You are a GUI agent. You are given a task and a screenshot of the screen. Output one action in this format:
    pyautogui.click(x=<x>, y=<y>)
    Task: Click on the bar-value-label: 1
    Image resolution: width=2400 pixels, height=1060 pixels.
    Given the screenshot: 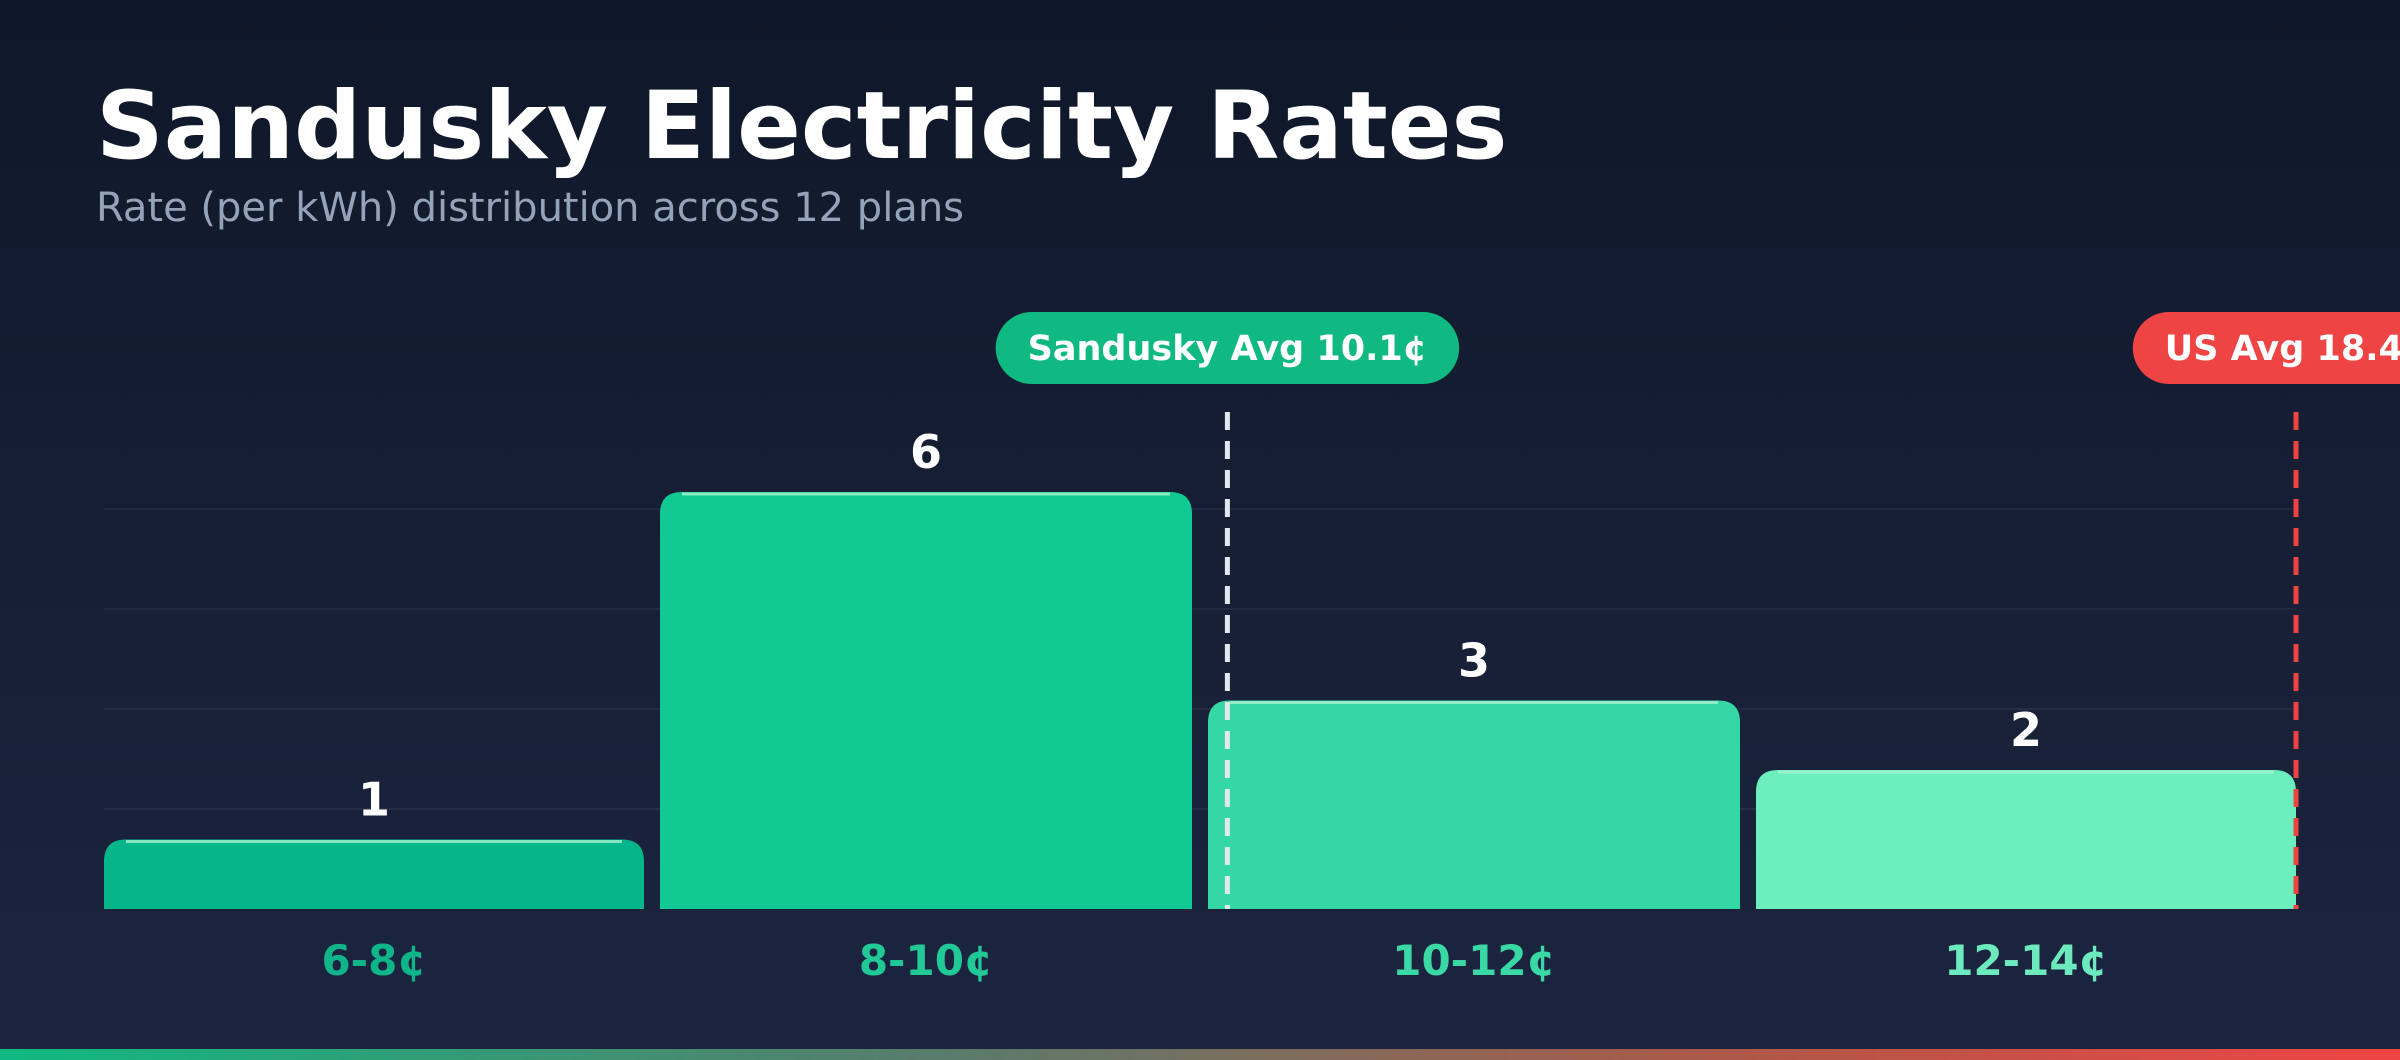 What is the action you would take?
    pyautogui.click(x=374, y=800)
    